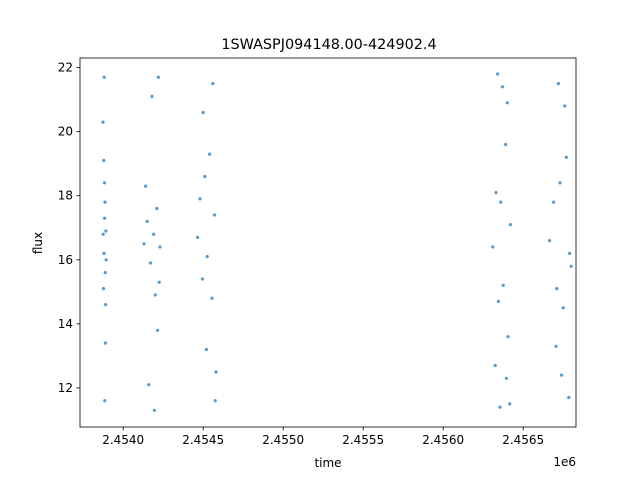 The width and height of the screenshot is (640, 480). What do you see at coordinates (443, 440) in the screenshot?
I see `x-tick-label: 2.4560` at bounding box center [443, 440].